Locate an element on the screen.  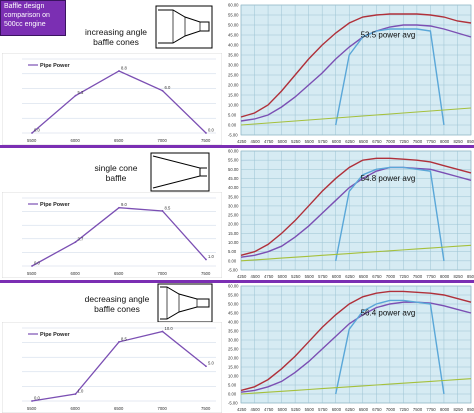
red-power-line is located at coordinates (356, 341).